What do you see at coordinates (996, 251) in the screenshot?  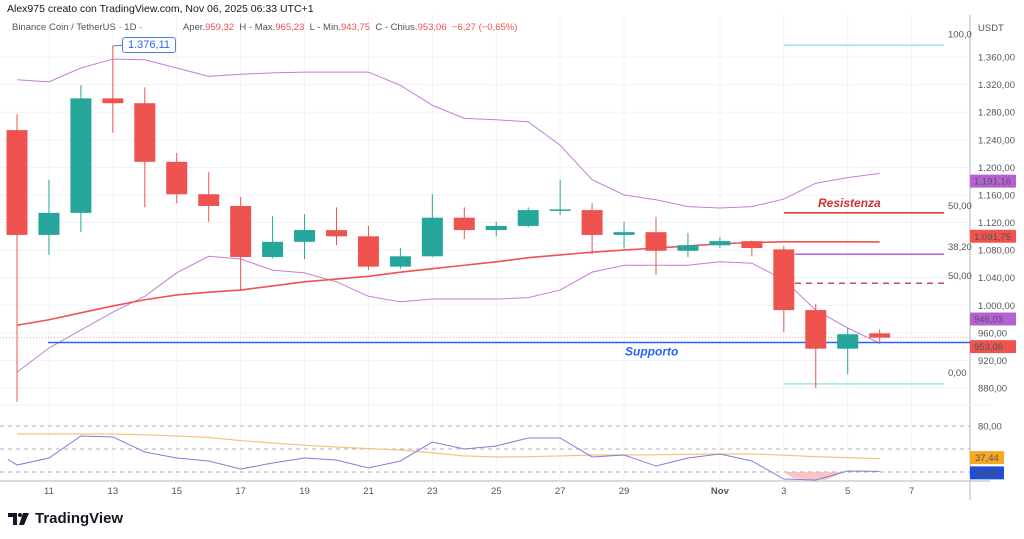 I see `price-tick-label: 1.080,00` at bounding box center [996, 251].